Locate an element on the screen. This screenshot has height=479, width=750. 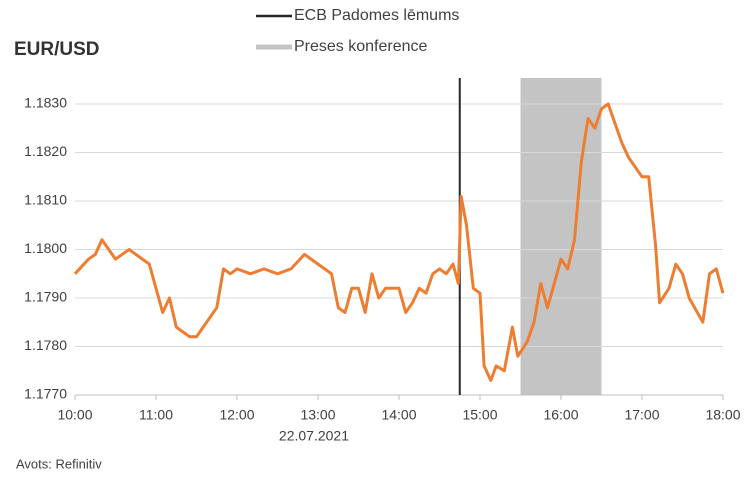
source-note: Avots: Refinitiv is located at coordinates (59, 463).